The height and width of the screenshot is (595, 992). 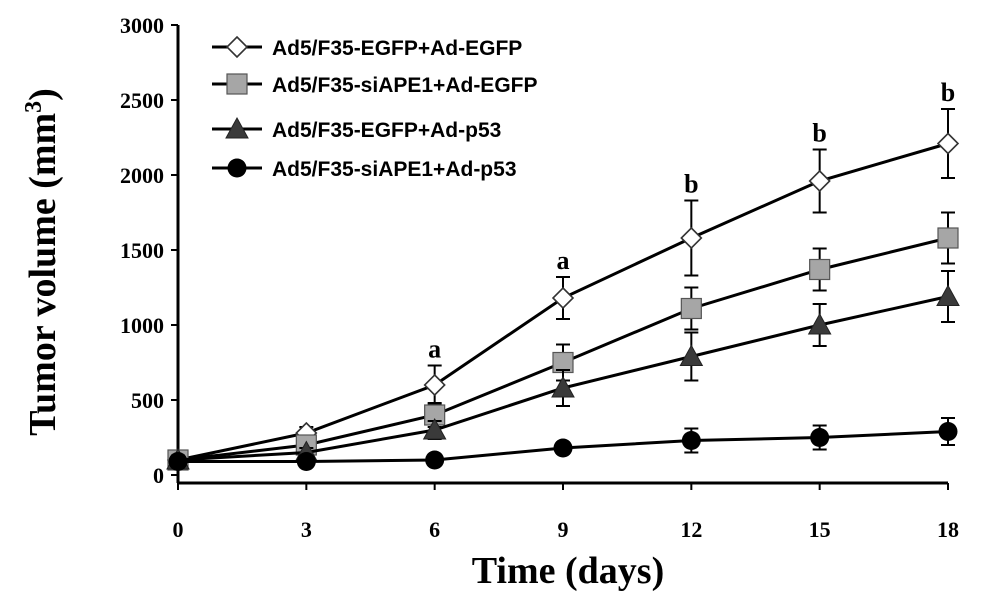 What do you see at coordinates (566, 512) in the screenshot?
I see `x-tick-labels: 0 3 6 9 12 15 18` at bounding box center [566, 512].